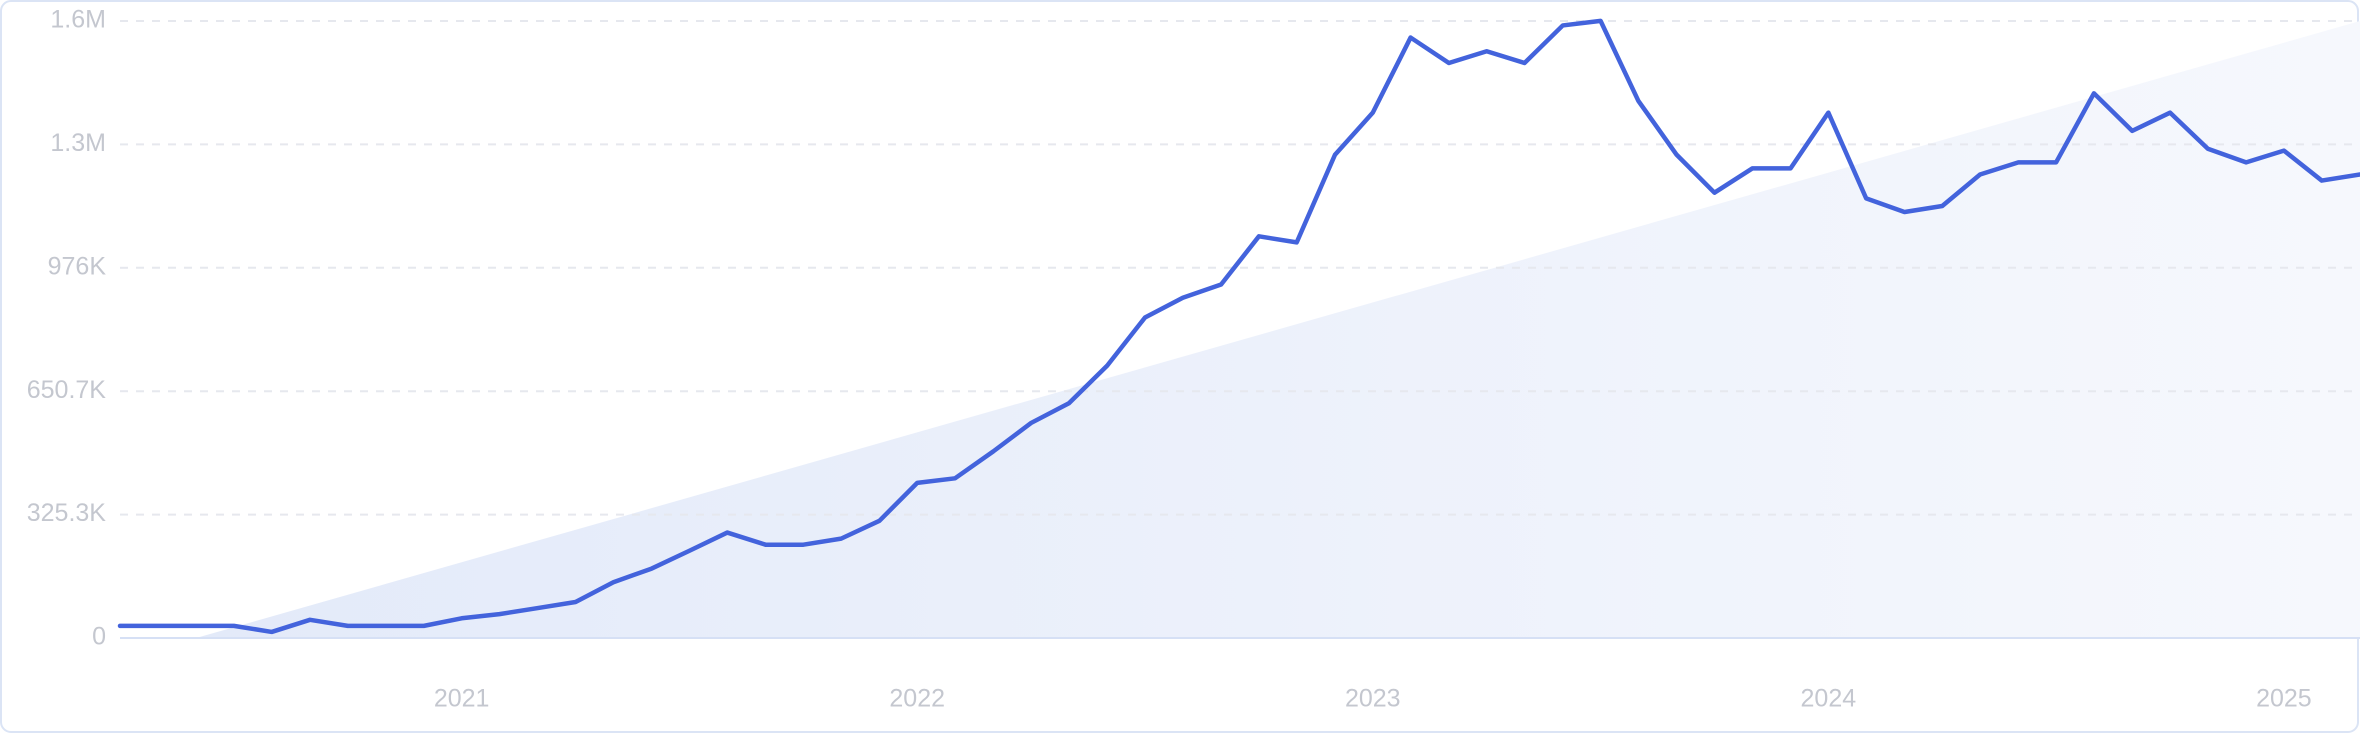 Image resolution: width=2360 pixels, height=734 pixels. Describe the element at coordinates (67, 513) in the screenshot. I see `y-tick-label: 325.3K` at that location.